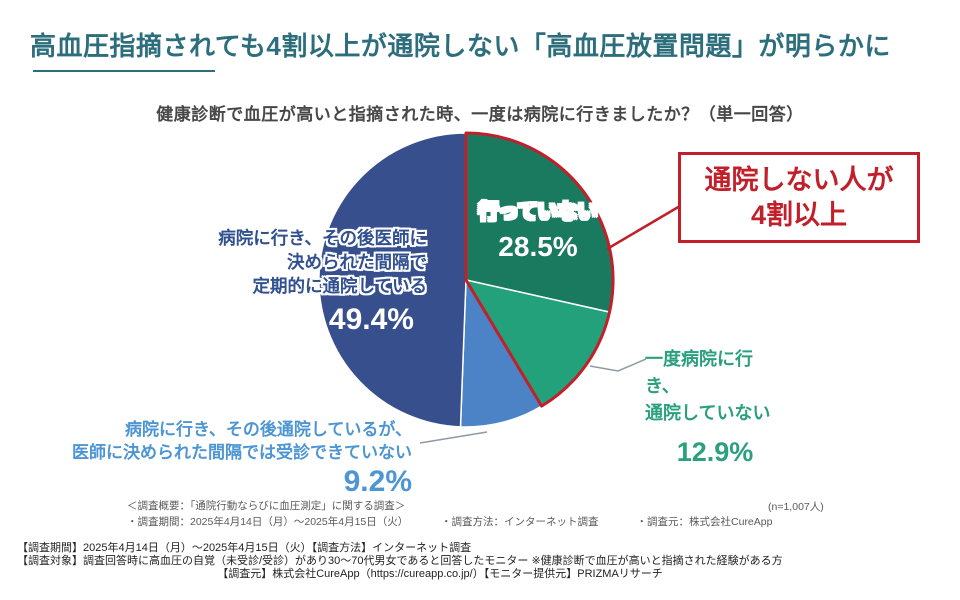 Image resolution: width=960 pixels, height=600 pixels. What do you see at coordinates (618, 365) in the screenshot?
I see `one-visit-connector-line` at bounding box center [618, 365].